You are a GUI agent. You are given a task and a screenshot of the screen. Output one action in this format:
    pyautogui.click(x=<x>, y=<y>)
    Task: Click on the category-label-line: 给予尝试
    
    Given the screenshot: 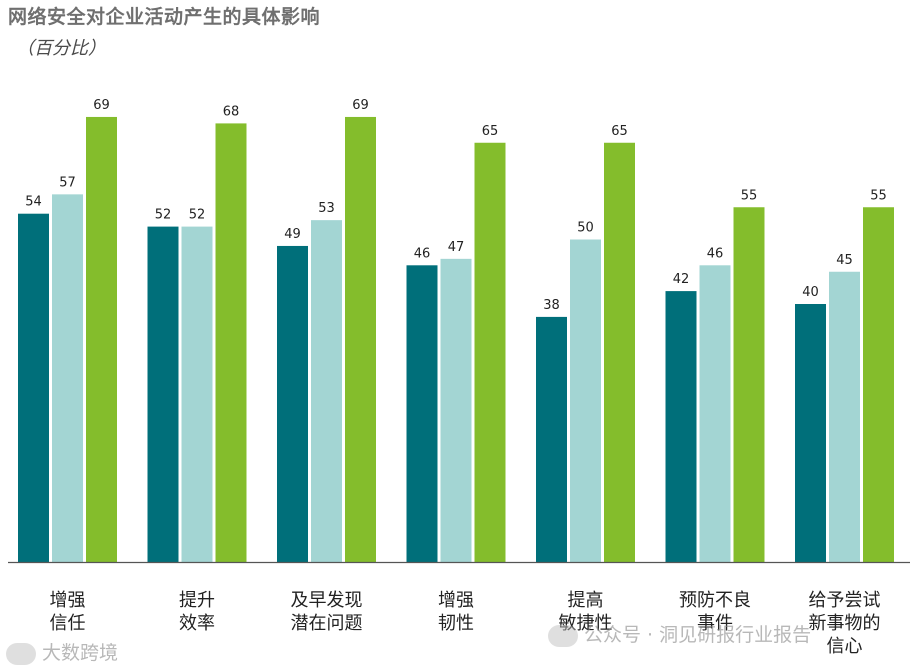 What is the action you would take?
    pyautogui.click(x=844, y=600)
    